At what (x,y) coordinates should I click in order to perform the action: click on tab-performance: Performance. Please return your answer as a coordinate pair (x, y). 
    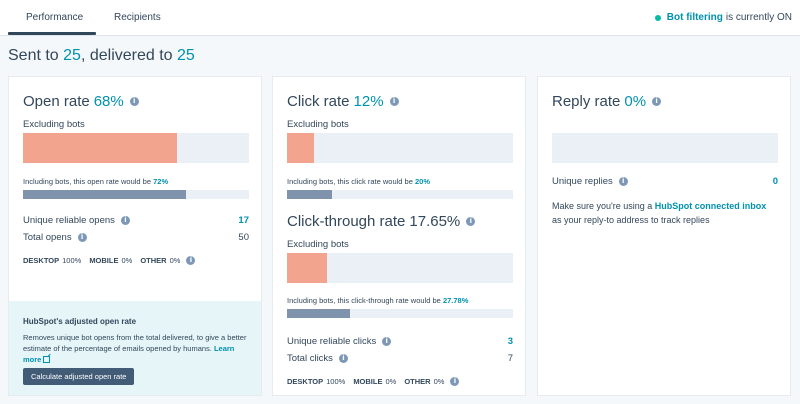
    Looking at the image, I should click on (55, 17).